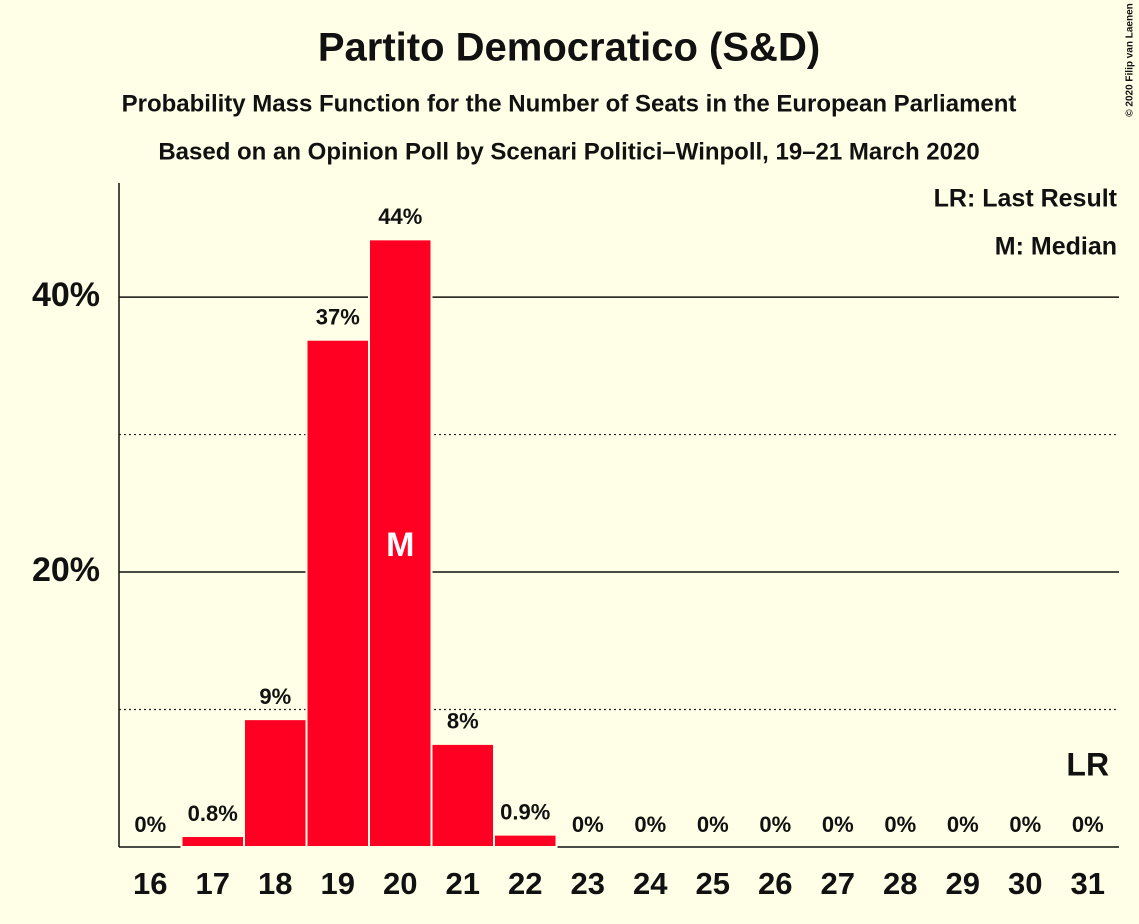 The width and height of the screenshot is (1139, 924). I want to click on x-tick-label: 21, so click(463, 883).